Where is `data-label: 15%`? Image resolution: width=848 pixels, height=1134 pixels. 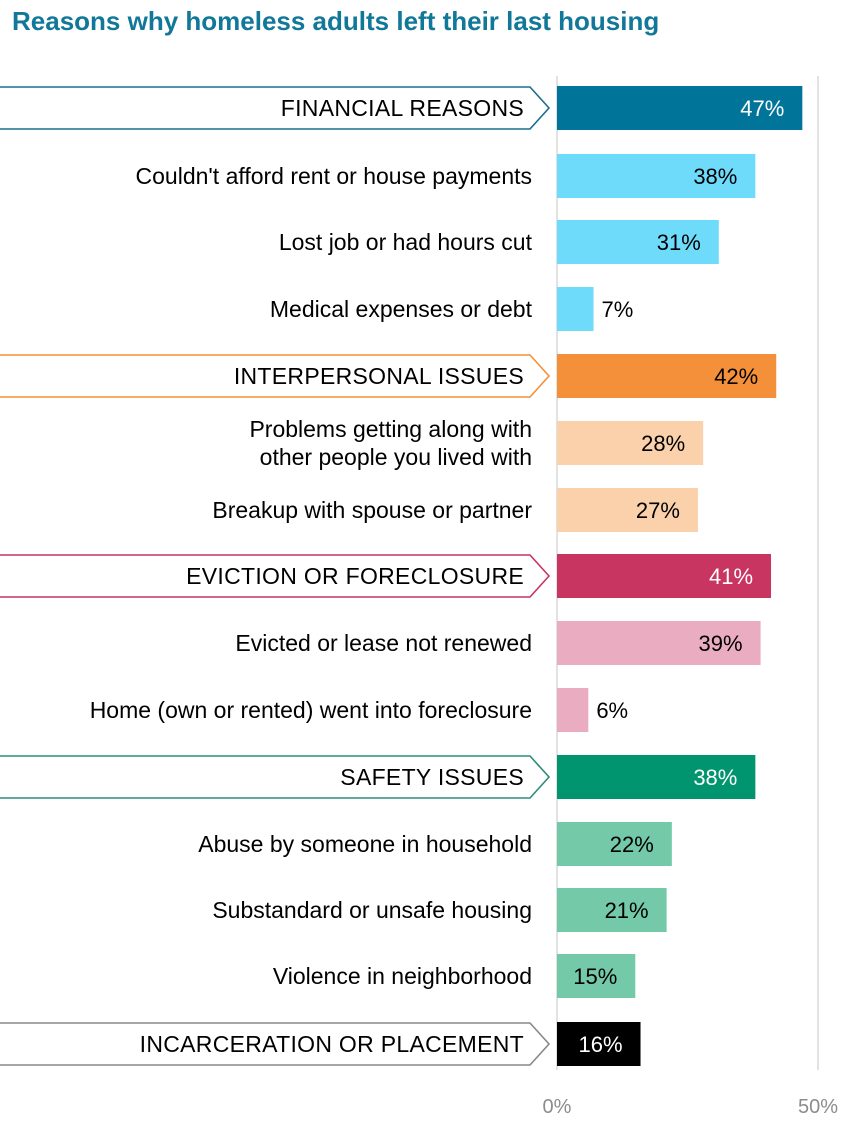 data-label: 15% is located at coordinates (595, 976).